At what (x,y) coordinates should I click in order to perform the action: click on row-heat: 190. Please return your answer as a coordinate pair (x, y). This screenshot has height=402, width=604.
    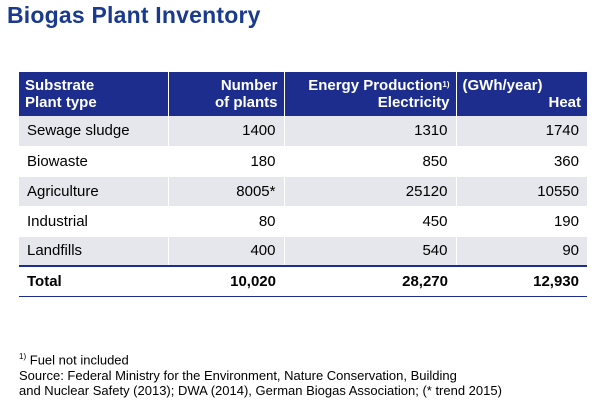
    Looking at the image, I should click on (521, 221).